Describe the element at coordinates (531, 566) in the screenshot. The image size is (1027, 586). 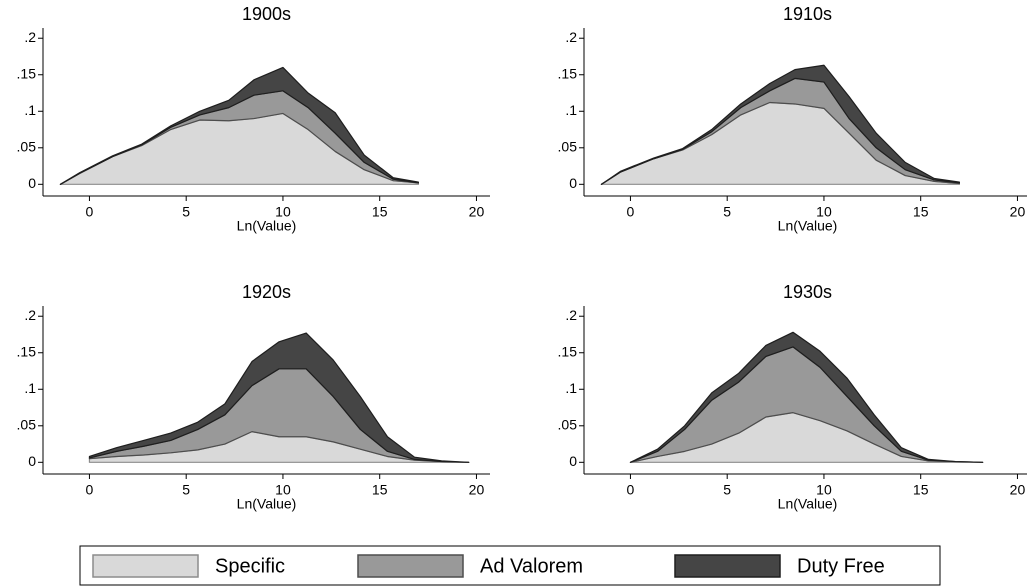
I see `legend-label: Ad Valorem` at that location.